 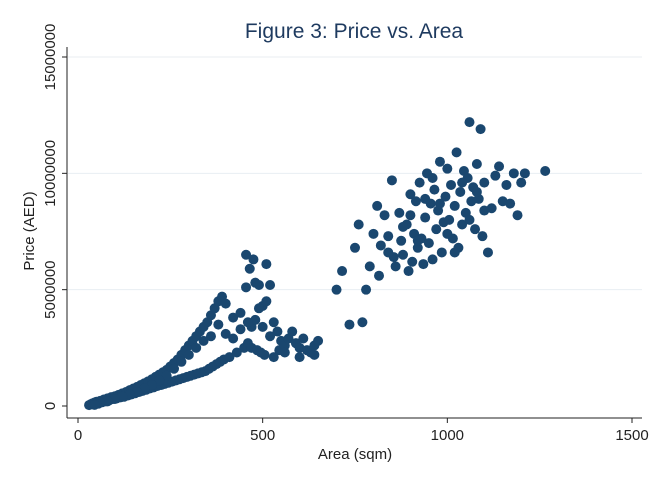 I want to click on x-axis-label: Area (sqm), so click(x=355, y=454).